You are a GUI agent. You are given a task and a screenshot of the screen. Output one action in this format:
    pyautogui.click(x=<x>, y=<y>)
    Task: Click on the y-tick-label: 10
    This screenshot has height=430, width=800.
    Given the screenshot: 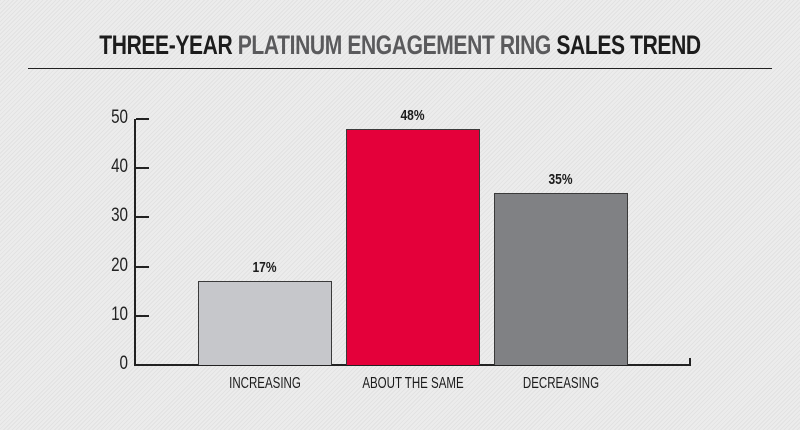 What is the action you would take?
    pyautogui.click(x=119, y=314)
    